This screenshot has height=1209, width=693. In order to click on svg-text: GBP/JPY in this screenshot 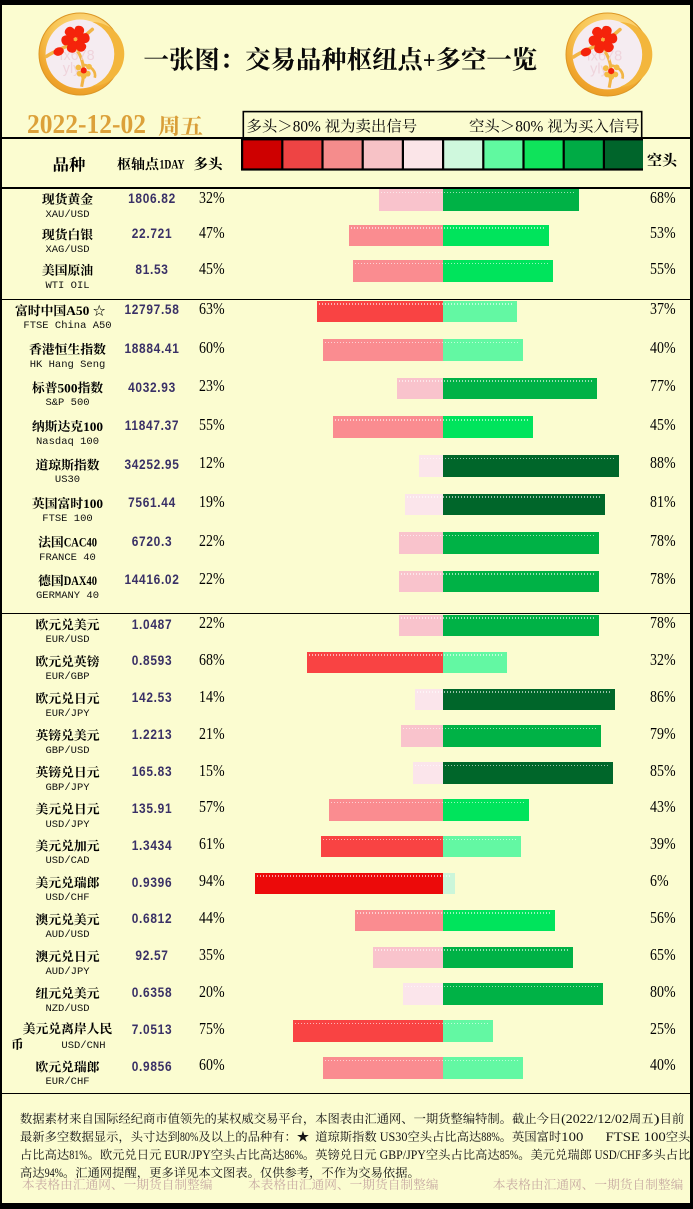, I will do `click(401, 1155)`.